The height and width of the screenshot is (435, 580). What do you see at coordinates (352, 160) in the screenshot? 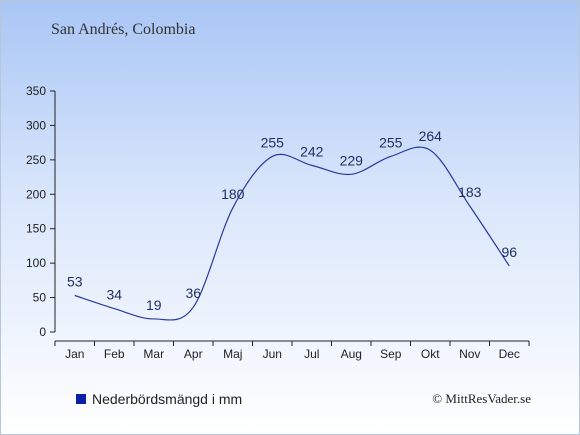
I see `data-label: 229` at bounding box center [352, 160].